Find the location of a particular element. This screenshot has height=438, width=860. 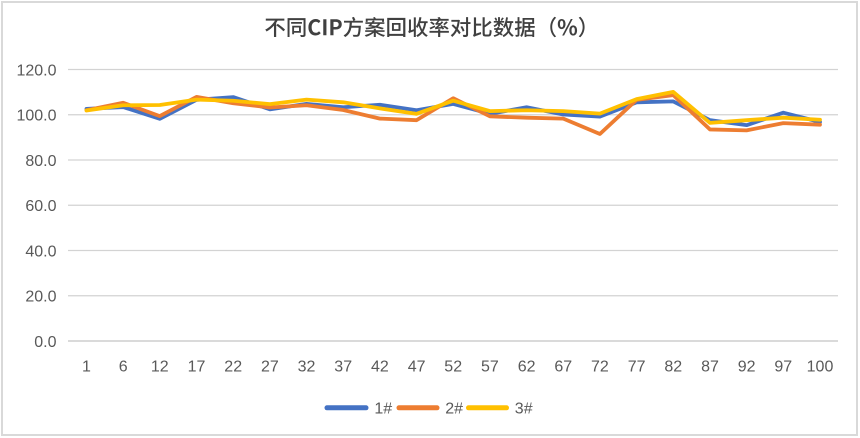

svg-text: 17 is located at coordinates (197, 367).